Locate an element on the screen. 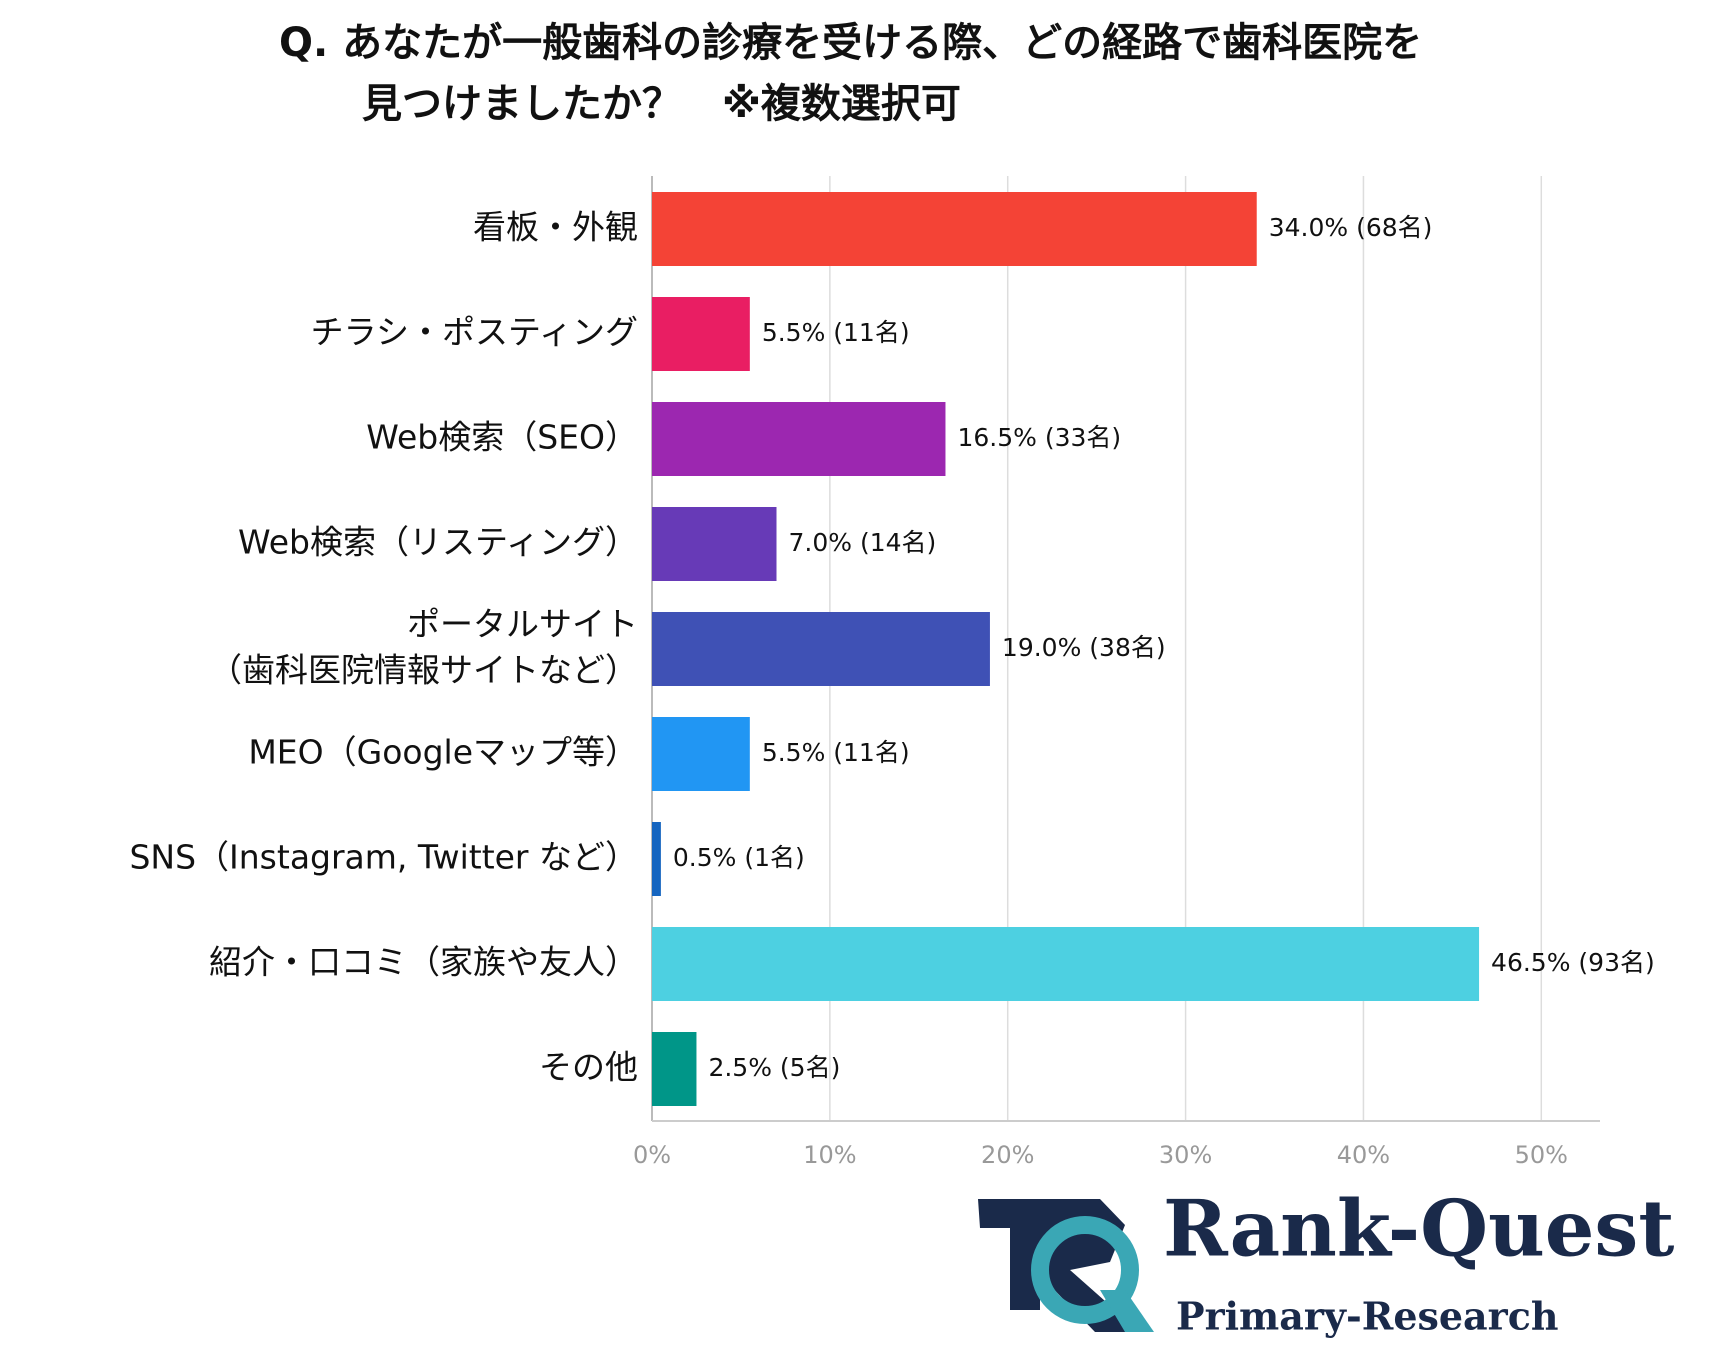 Image resolution: width=1729 pixels, height=1350 pixels. y-tick-label: Web検索（SEO） is located at coordinates (502, 437).